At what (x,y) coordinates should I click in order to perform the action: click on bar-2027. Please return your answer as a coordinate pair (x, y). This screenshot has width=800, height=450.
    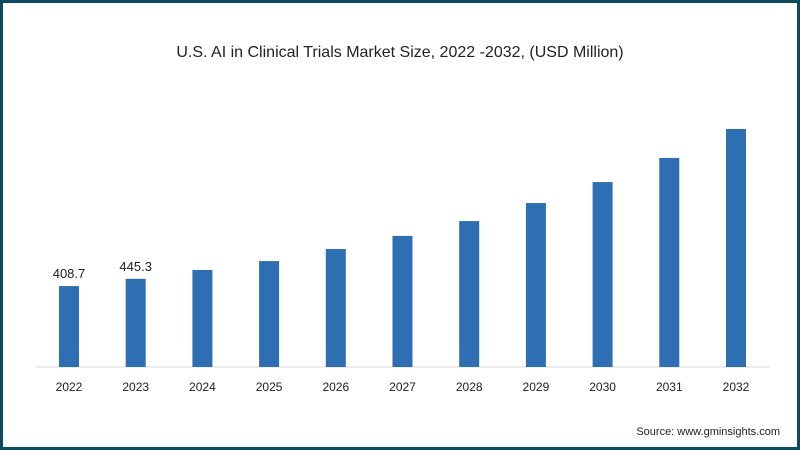
    Looking at the image, I should click on (402, 301).